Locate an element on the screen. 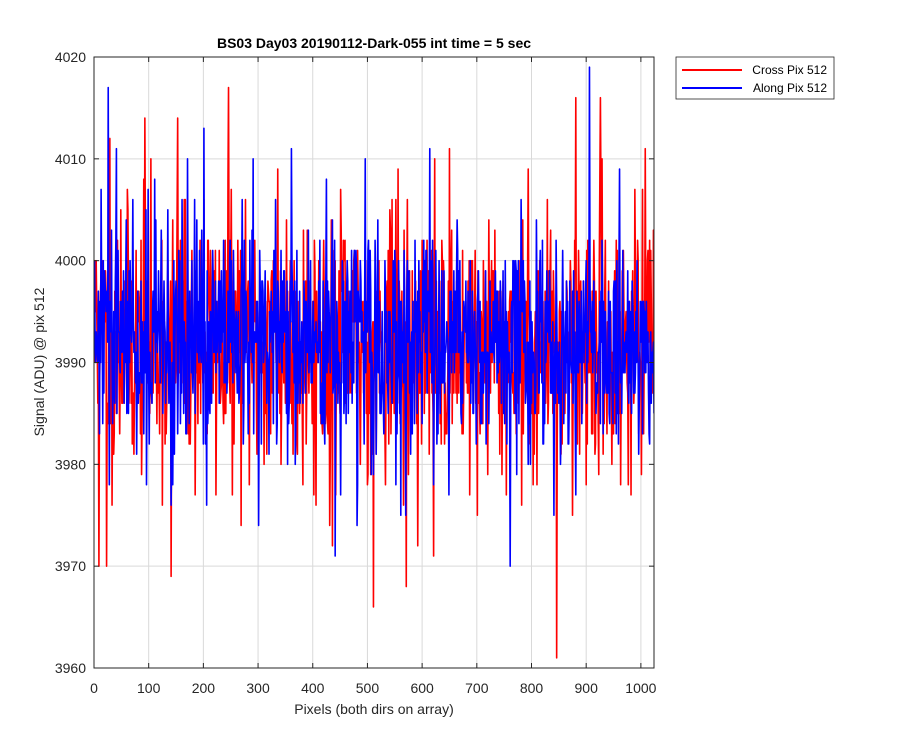 The height and width of the screenshot is (750, 900). legend-label-along: Along Pix 512 is located at coordinates (790, 88).